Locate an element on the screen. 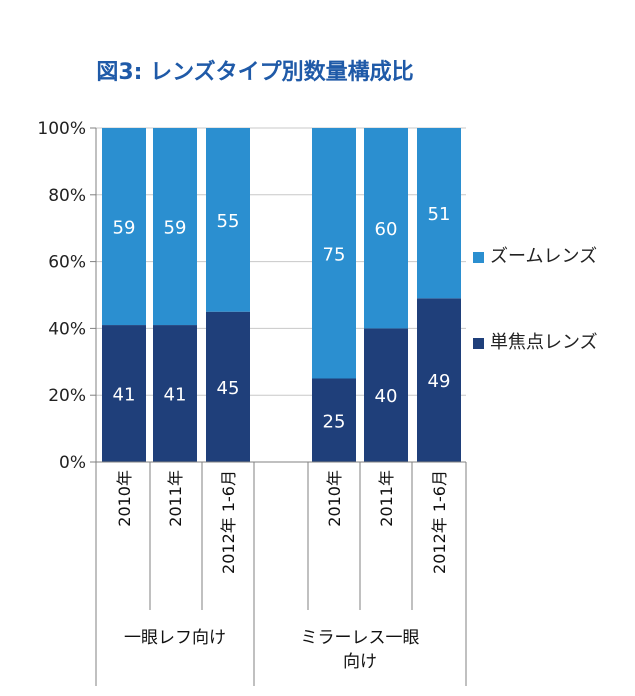 Image resolution: width=635 pixels, height=696 pixels. data-label: 55 is located at coordinates (228, 221).